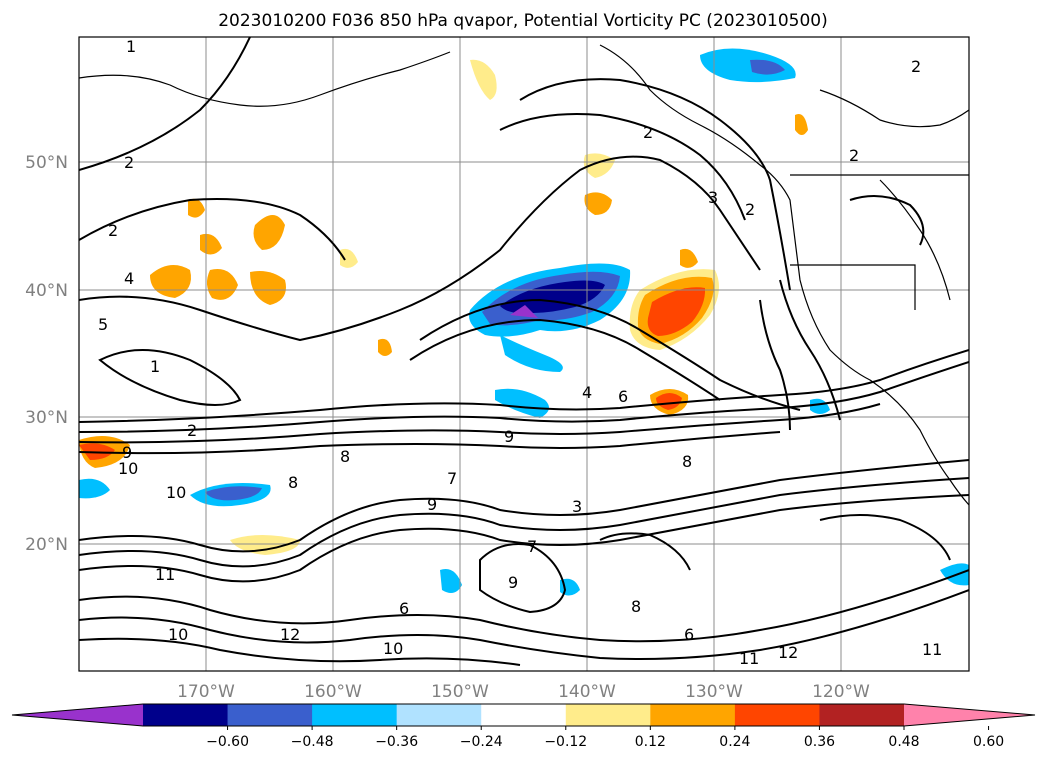 The height and width of the screenshot is (765, 1047). I want to click on lon-label: 170°W, so click(206, 692).